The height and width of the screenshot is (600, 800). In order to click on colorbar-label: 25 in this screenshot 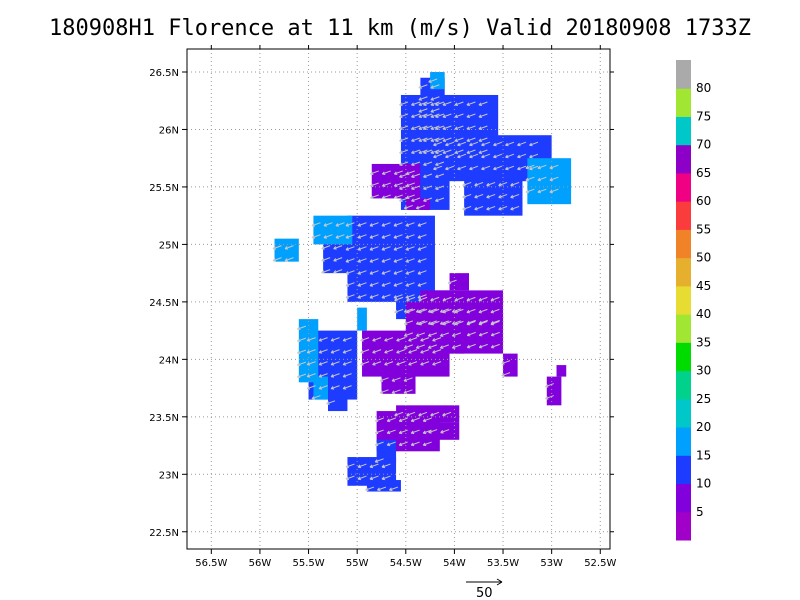, I will do `click(703, 399)`.